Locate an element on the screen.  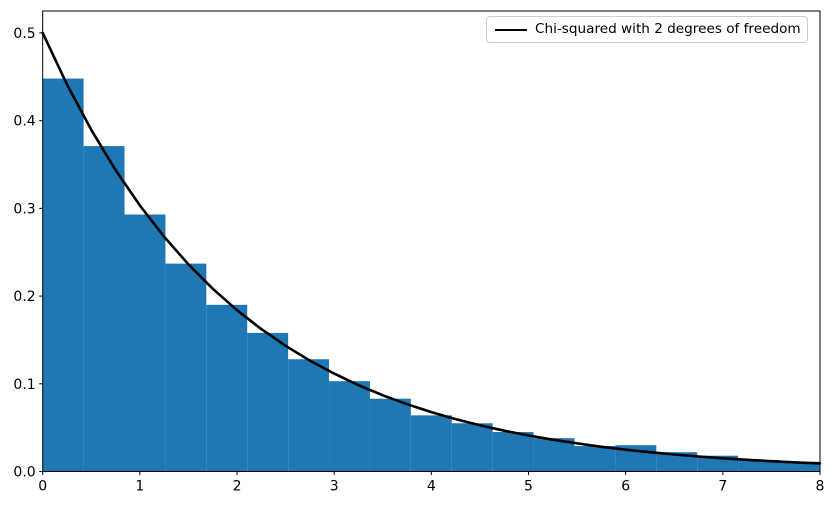
x-tick-label: 6 is located at coordinates (625, 487).